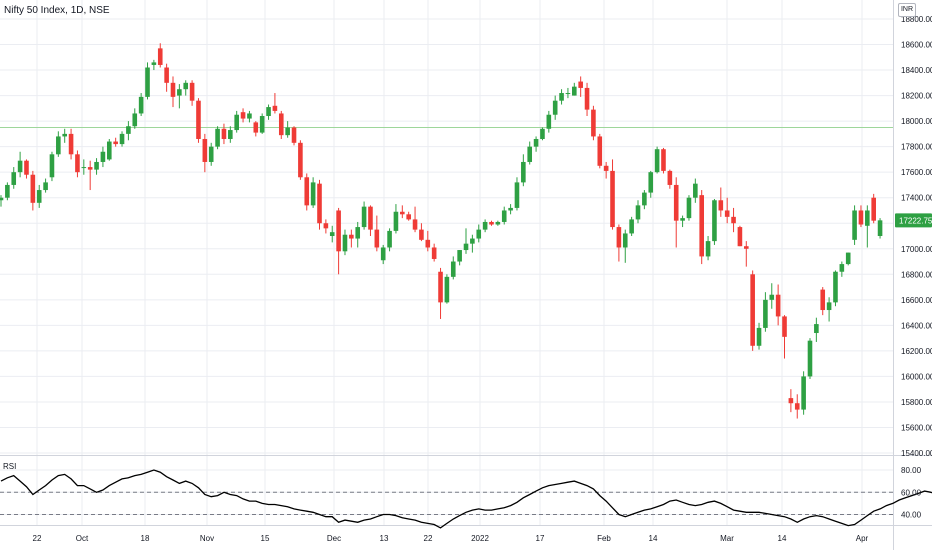 The image size is (932, 550). I want to click on time-tick-label: 17, so click(540, 538).